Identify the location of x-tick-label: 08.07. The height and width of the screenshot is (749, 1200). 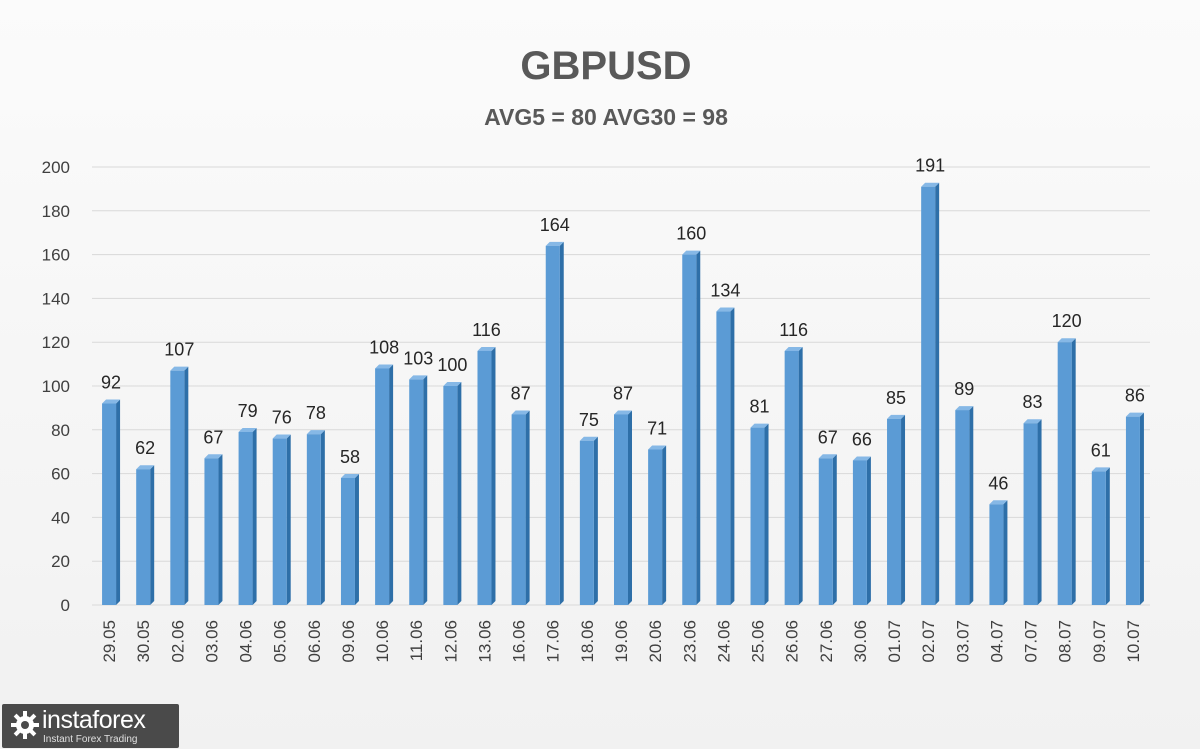
(1065, 641).